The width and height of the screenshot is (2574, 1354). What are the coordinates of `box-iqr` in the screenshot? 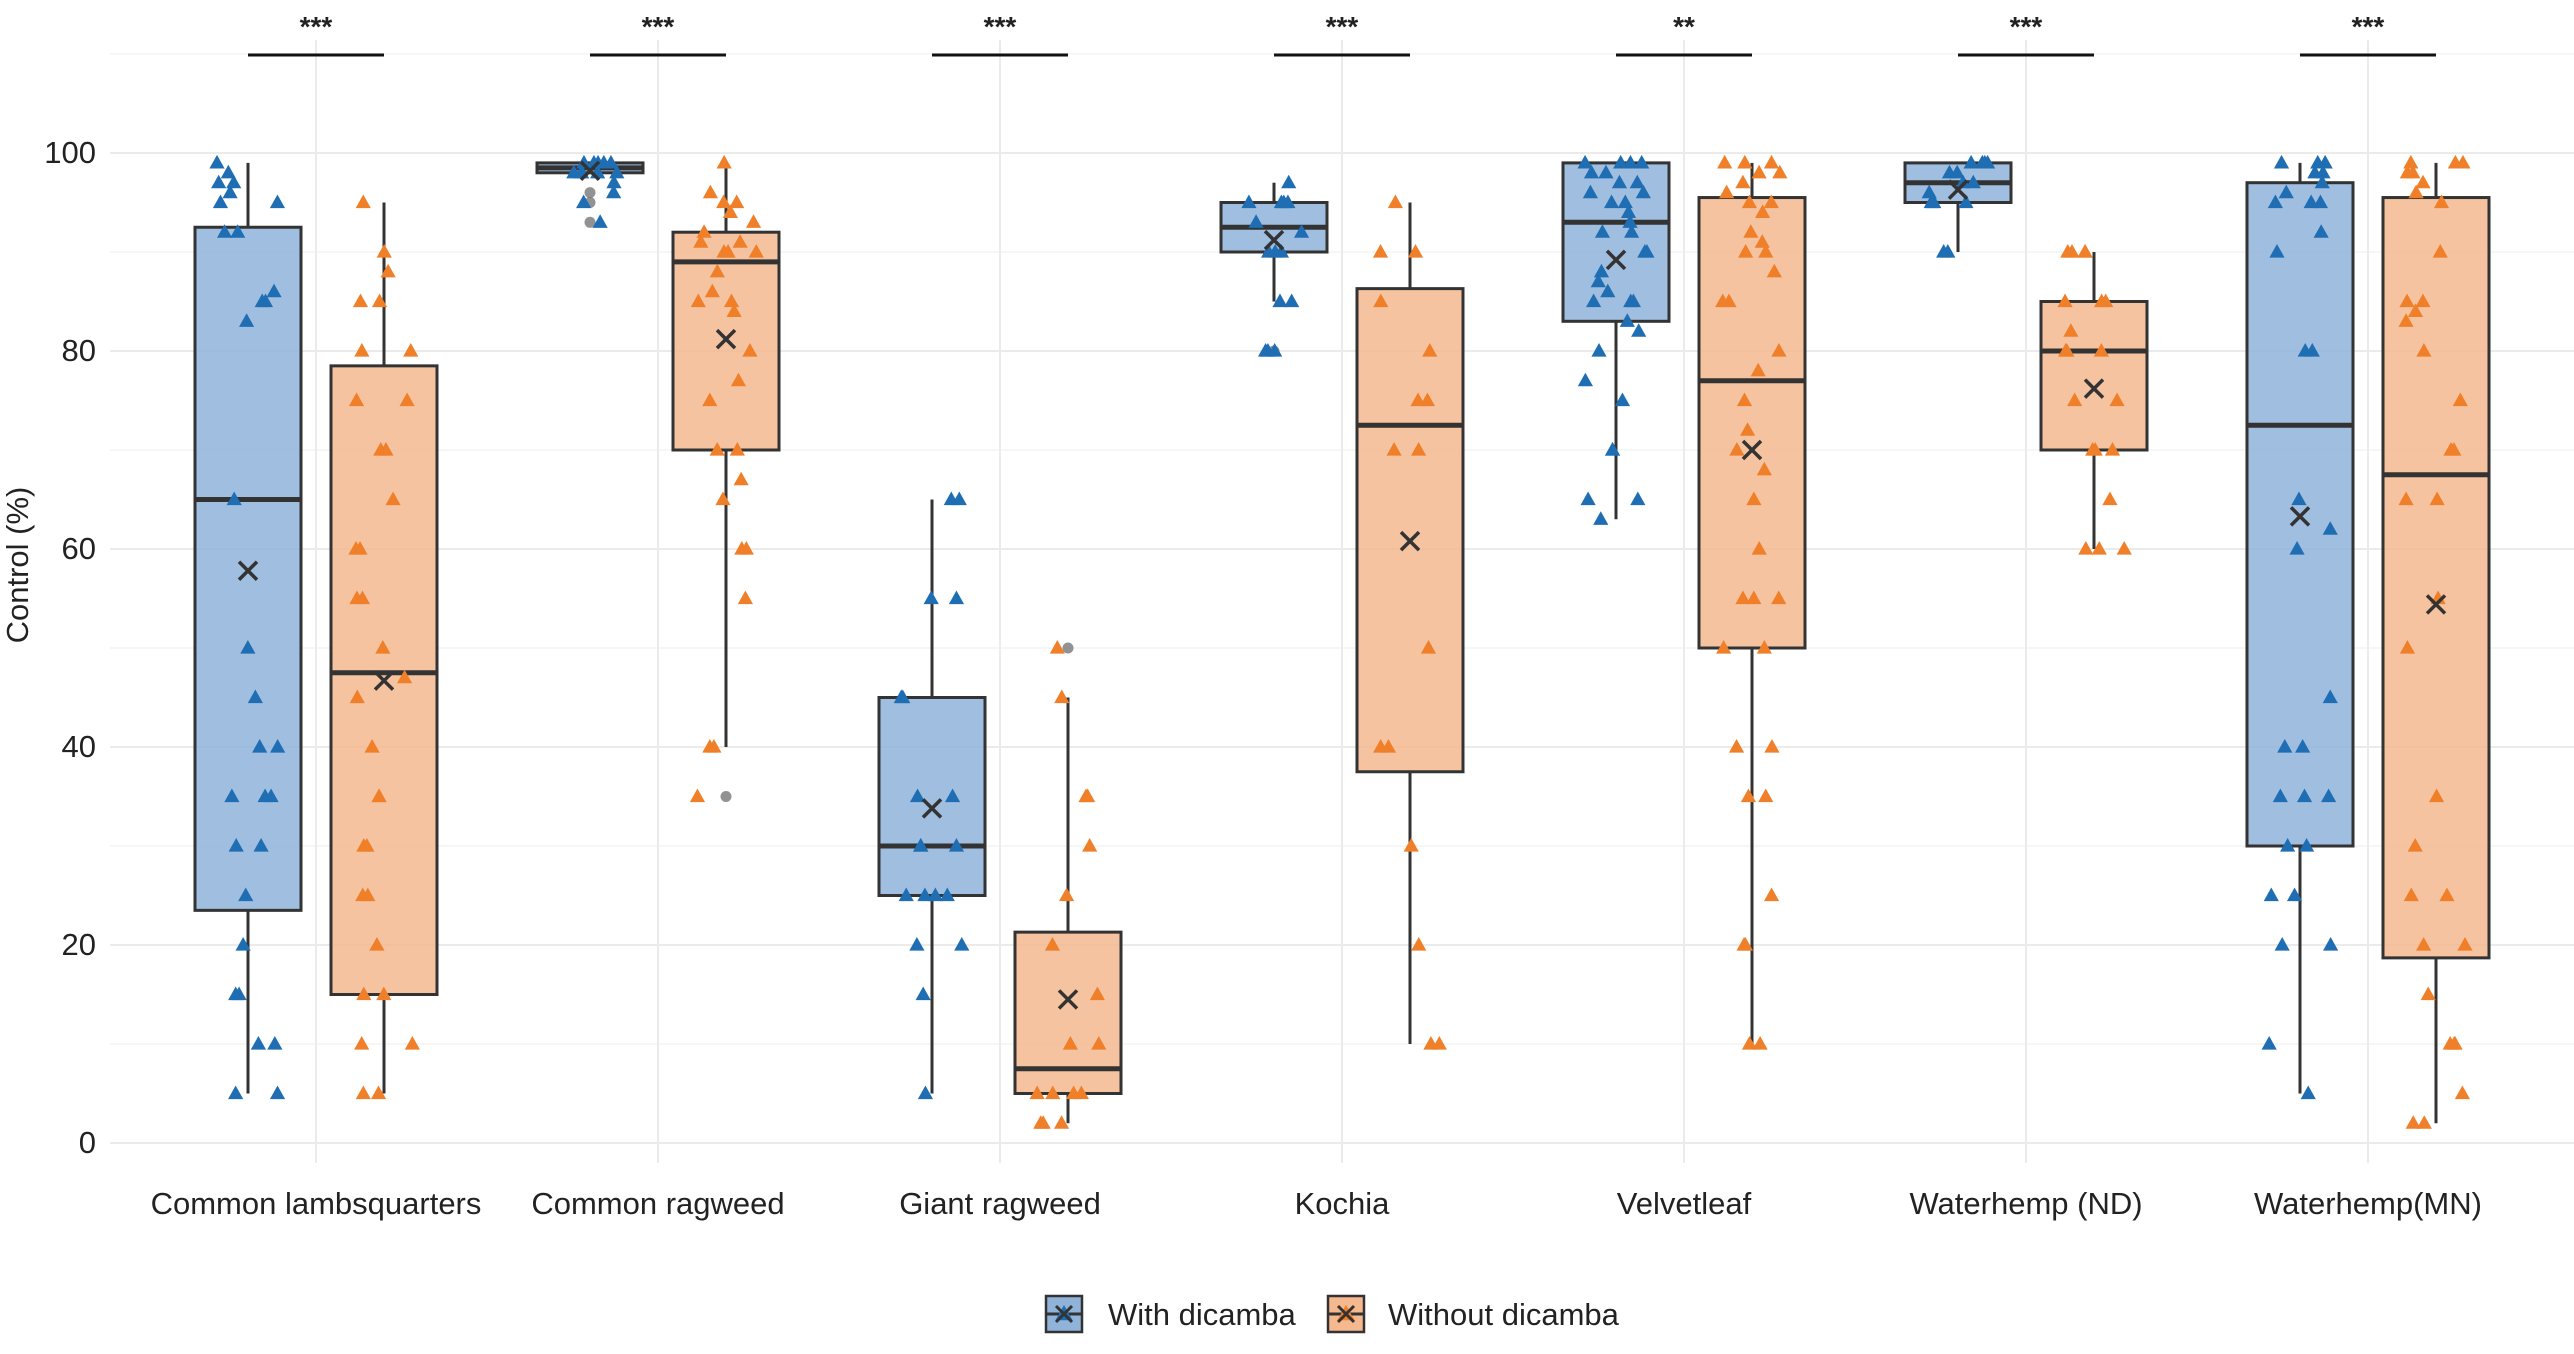 It's located at (1752, 423).